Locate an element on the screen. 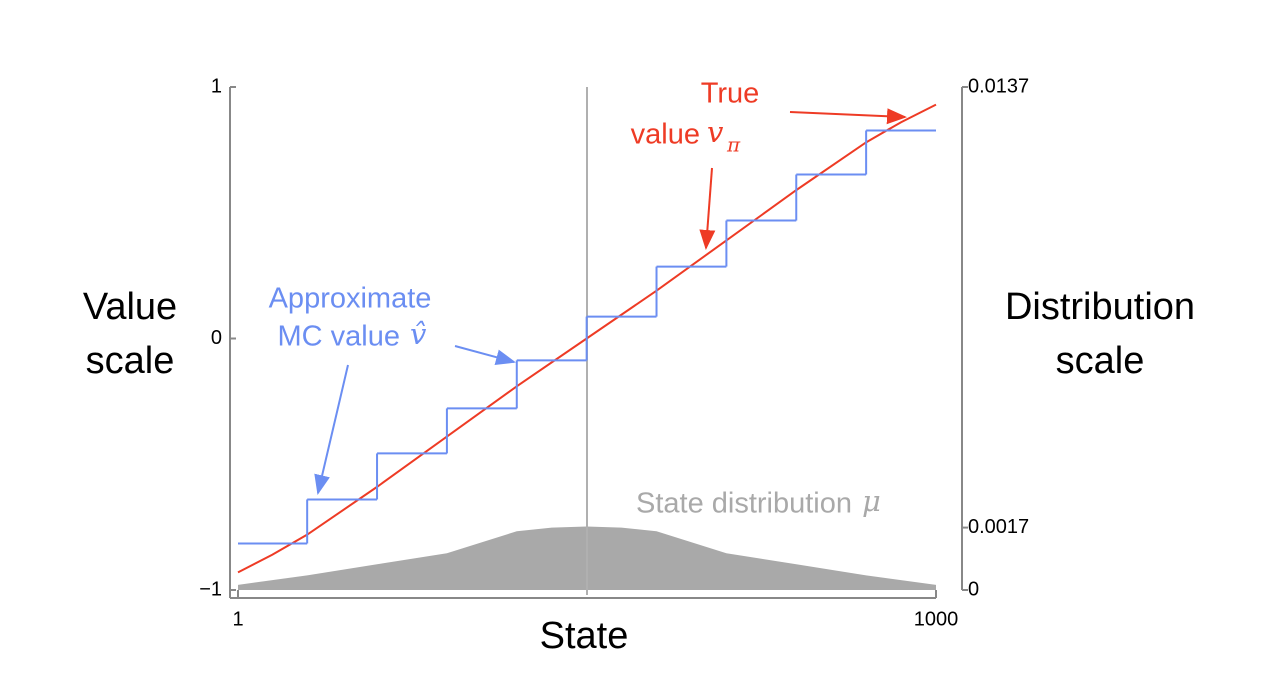  y-label: scale is located at coordinates (130, 361).